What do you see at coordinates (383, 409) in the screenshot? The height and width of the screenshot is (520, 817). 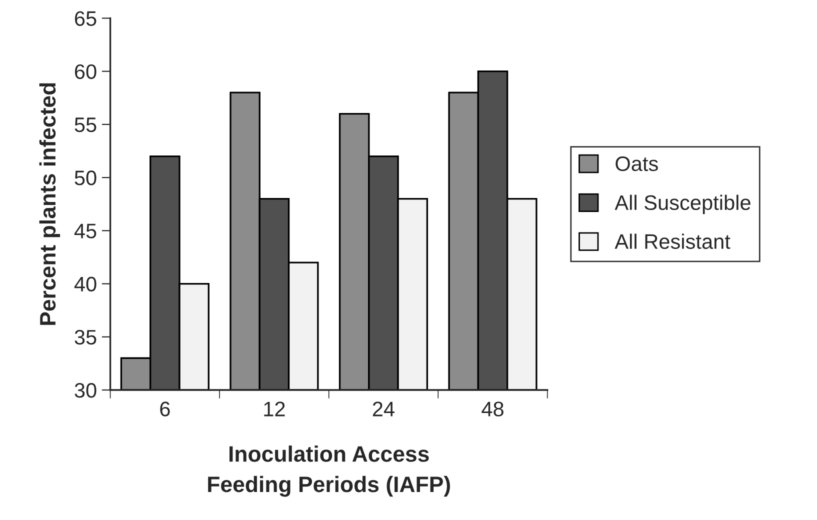 I see `x-tick-label: 24` at bounding box center [383, 409].